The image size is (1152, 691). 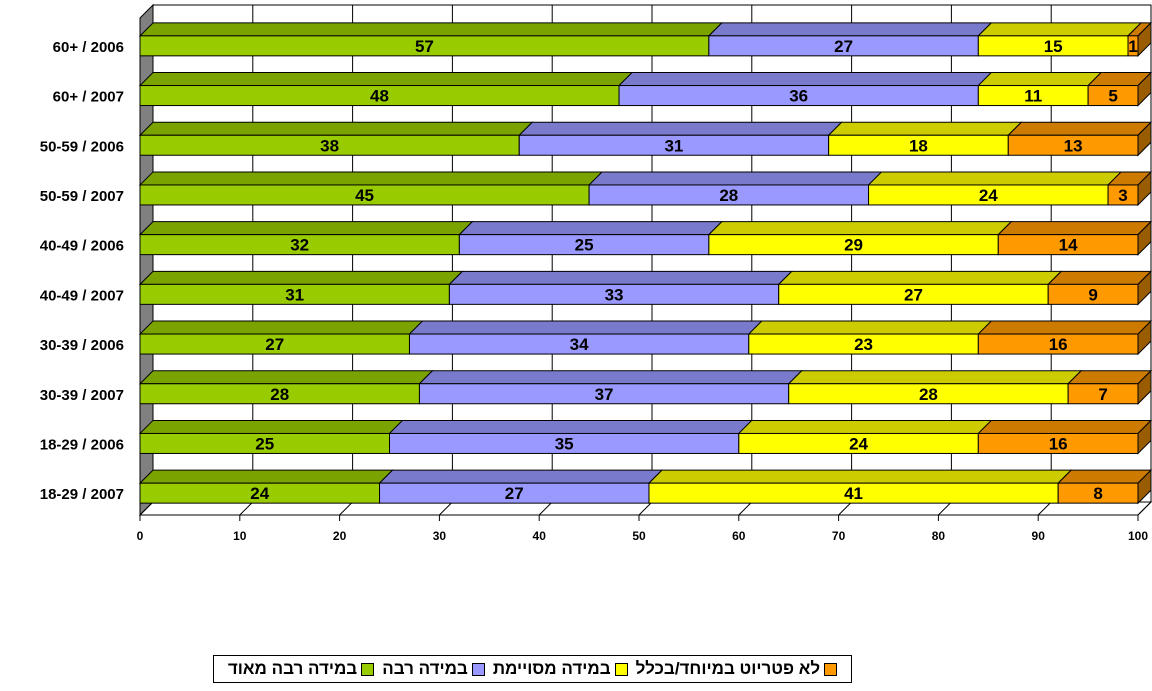 I want to click on x-tick-label: 20, so click(x=340, y=536).